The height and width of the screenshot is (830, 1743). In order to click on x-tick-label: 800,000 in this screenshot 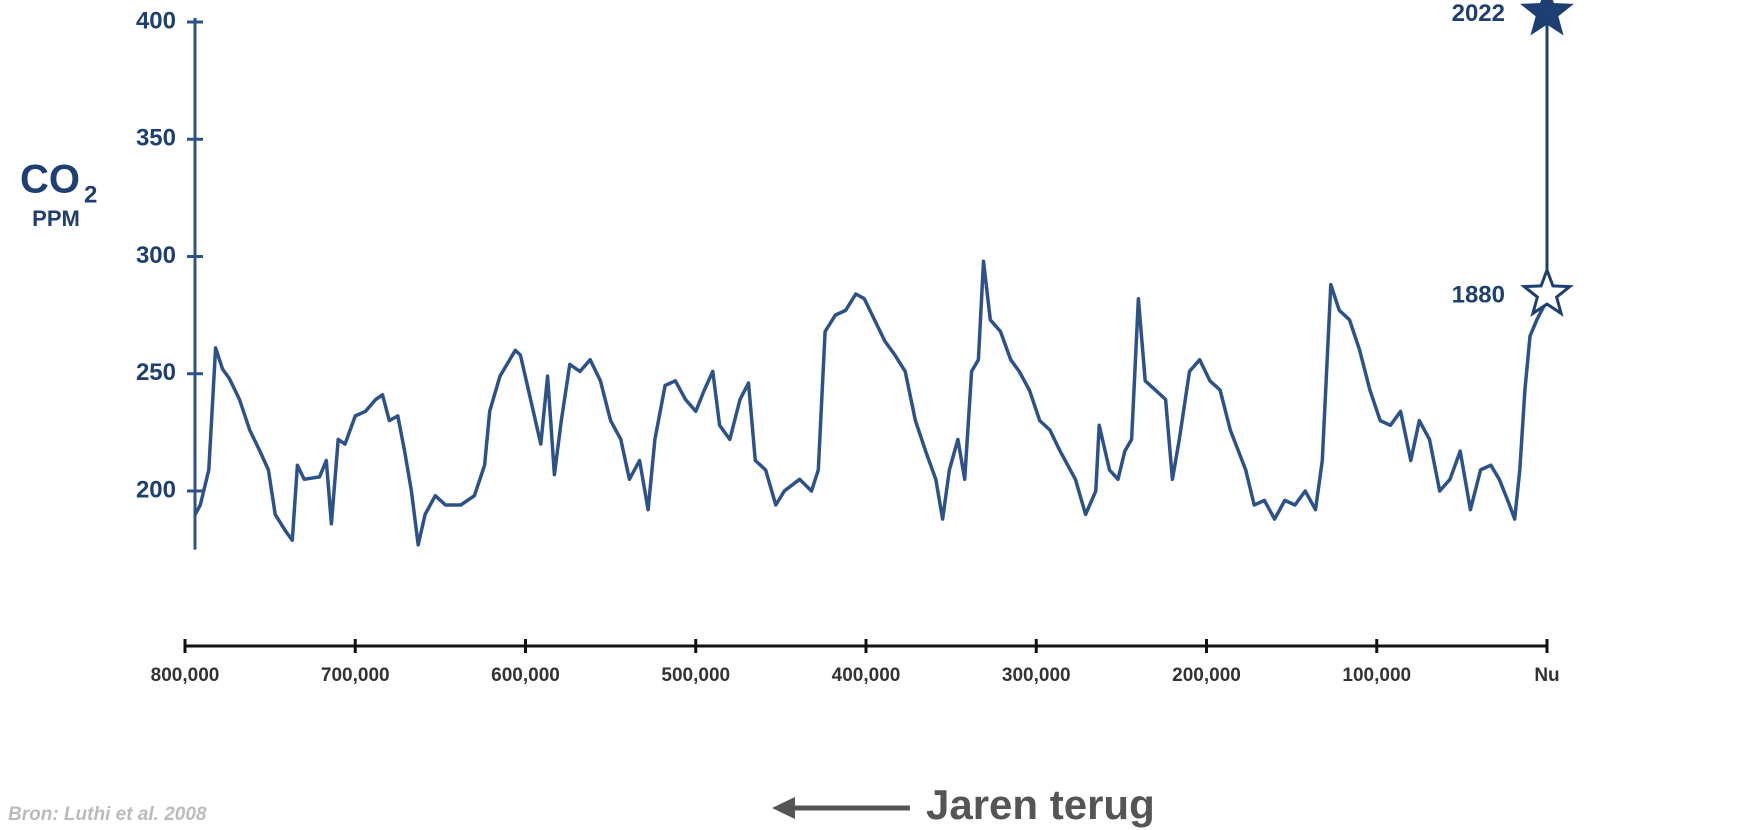, I will do `click(185, 675)`.